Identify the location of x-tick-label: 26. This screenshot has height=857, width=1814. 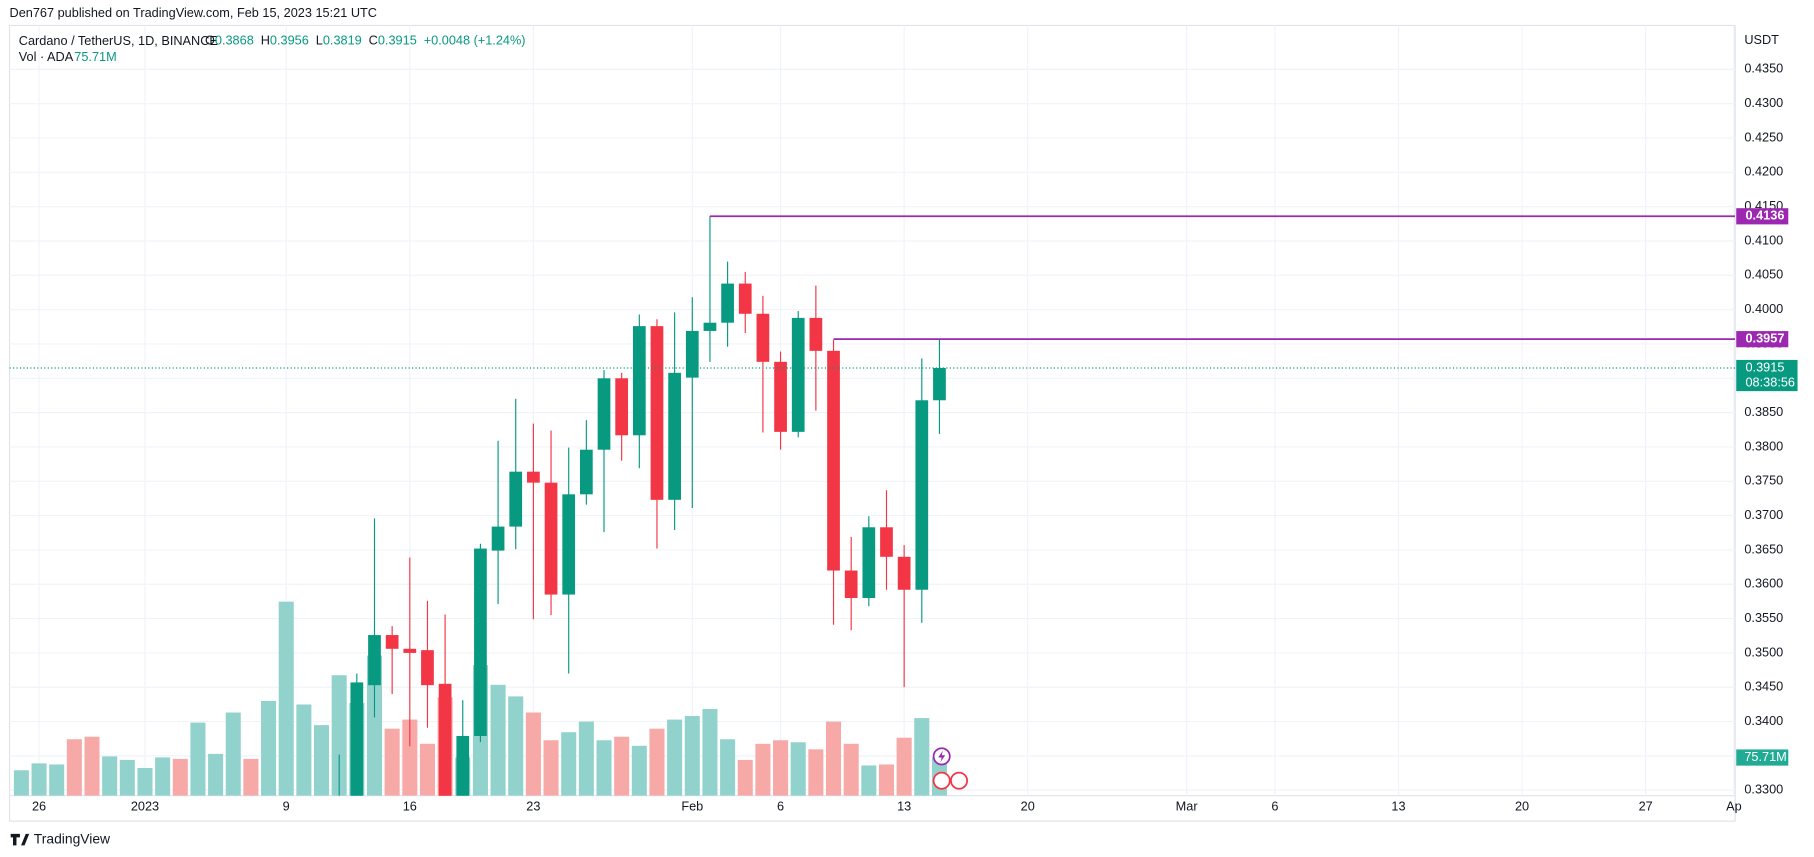
(39, 806).